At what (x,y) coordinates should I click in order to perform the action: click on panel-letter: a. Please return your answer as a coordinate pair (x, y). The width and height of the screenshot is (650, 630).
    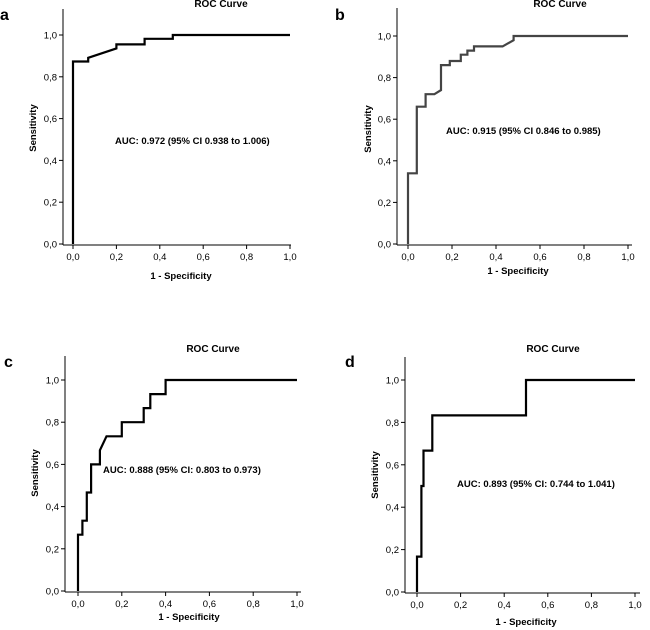
    Looking at the image, I should click on (4, 15).